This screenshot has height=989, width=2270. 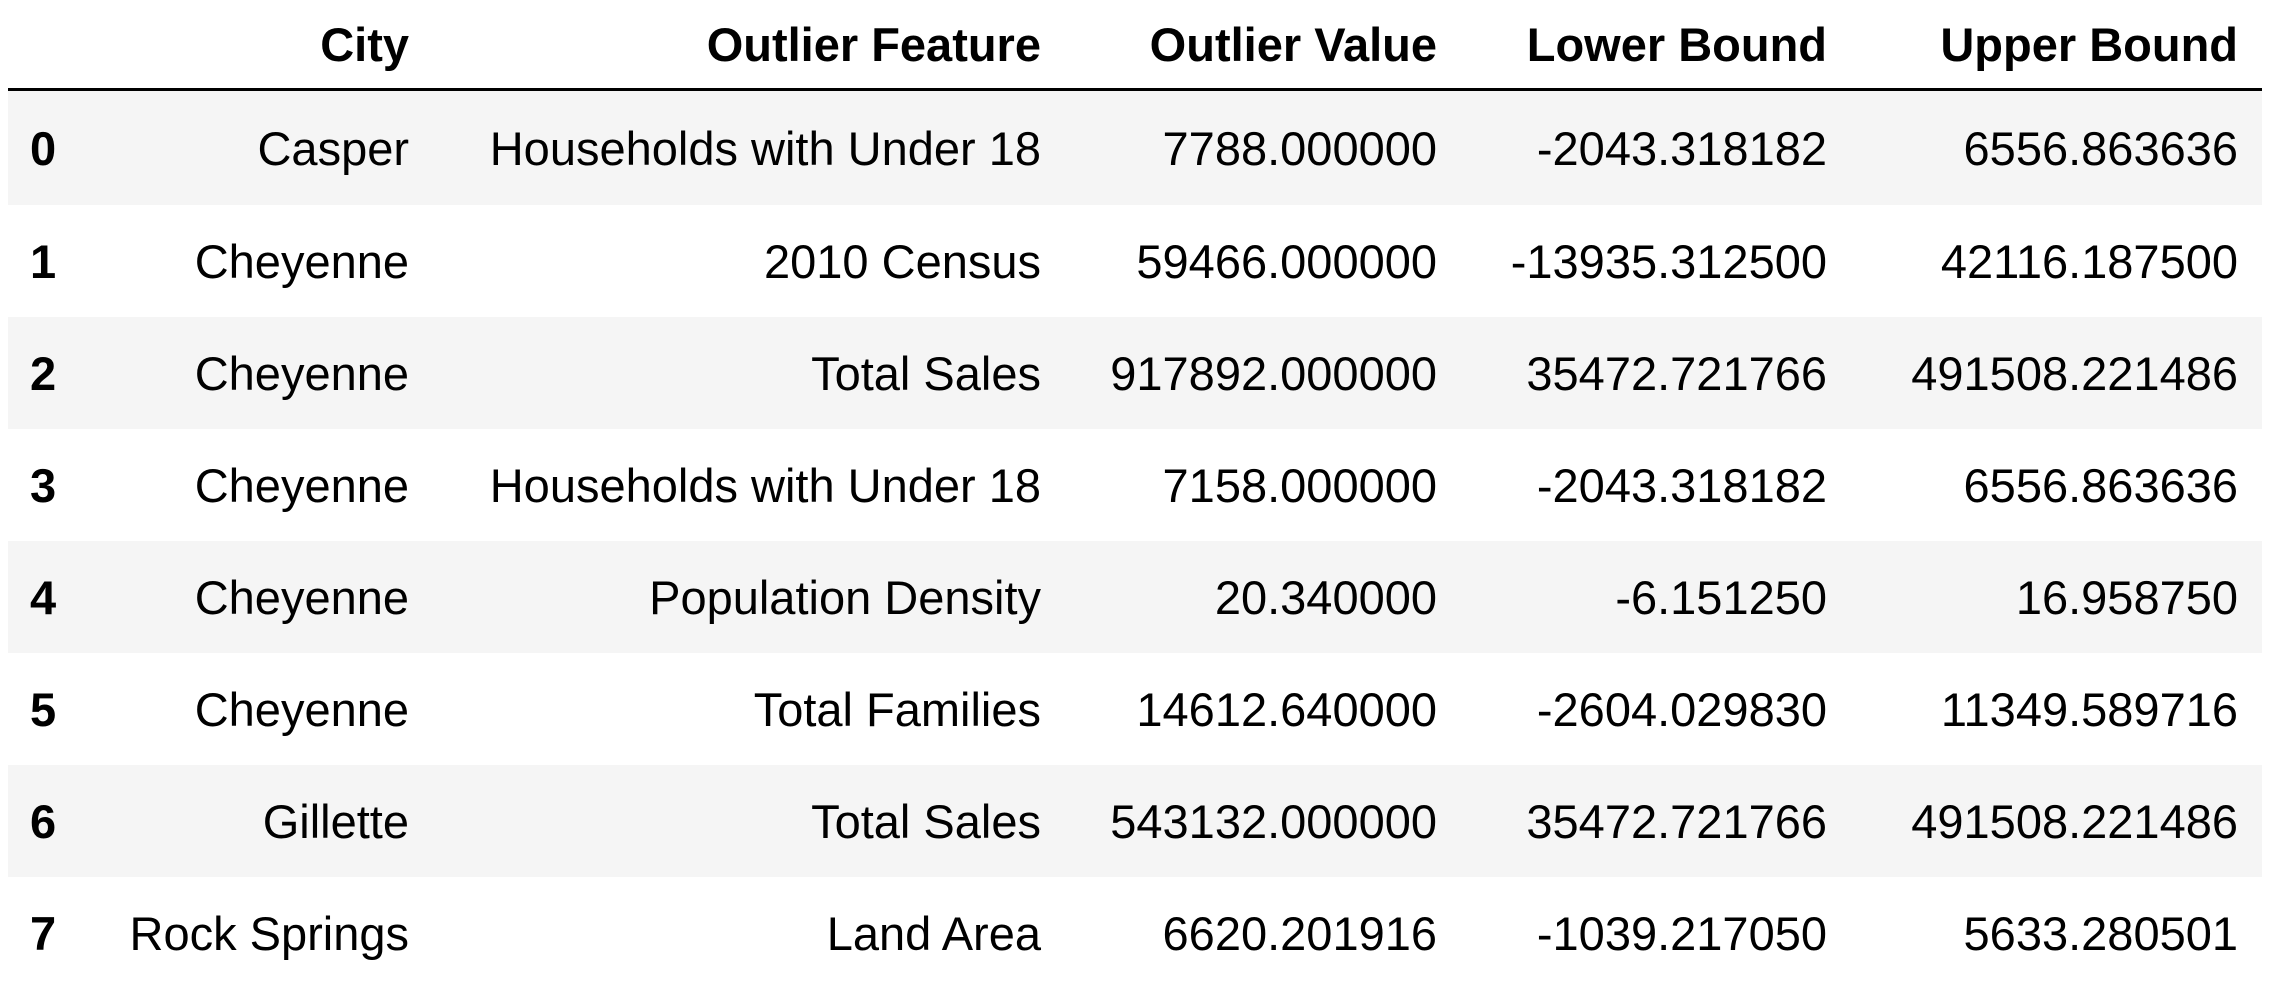 What do you see at coordinates (1263, 597) in the screenshot?
I see `cell-outlier-value: 20.340000` at bounding box center [1263, 597].